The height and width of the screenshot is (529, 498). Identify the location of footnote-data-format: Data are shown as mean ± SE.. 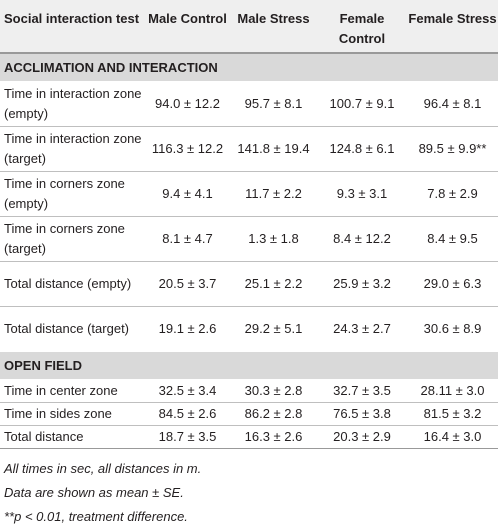
(94, 492).